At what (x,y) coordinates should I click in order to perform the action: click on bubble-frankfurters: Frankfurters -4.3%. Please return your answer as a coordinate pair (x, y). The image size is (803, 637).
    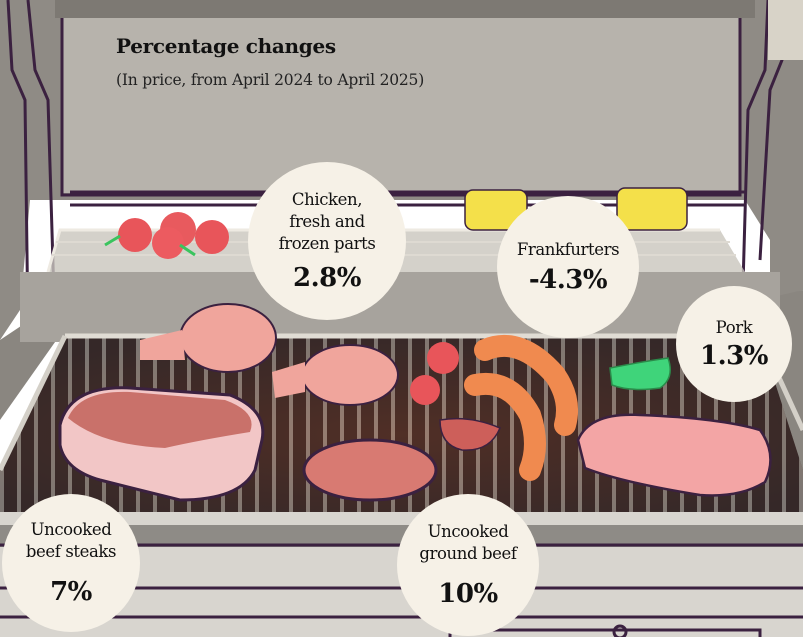
    Looking at the image, I should click on (568, 267).